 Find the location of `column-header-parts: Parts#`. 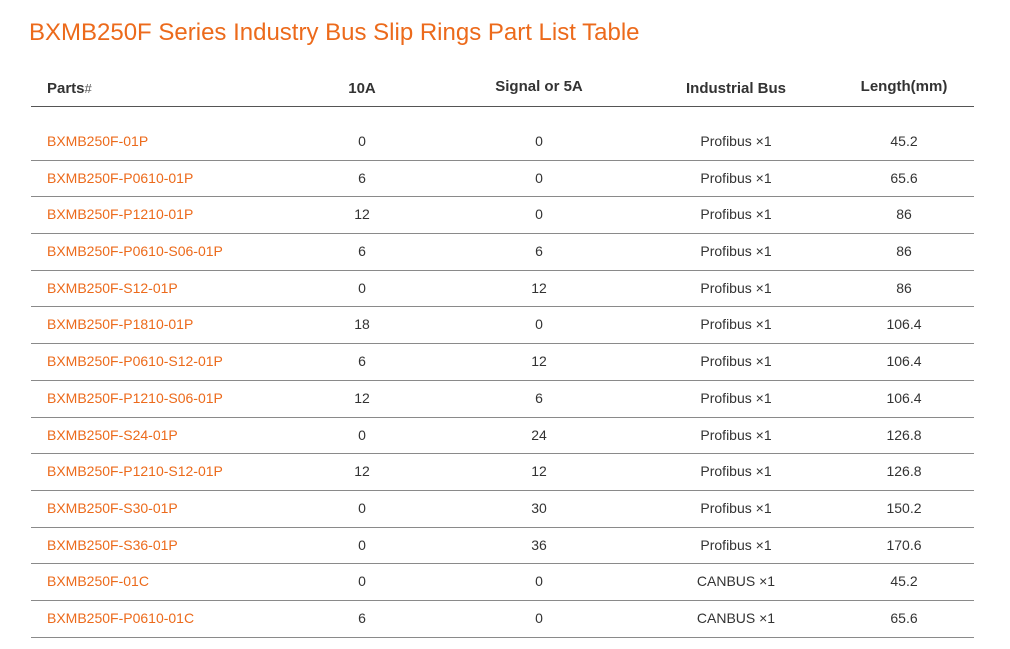

column-header-parts: Parts# is located at coordinates (69, 88).